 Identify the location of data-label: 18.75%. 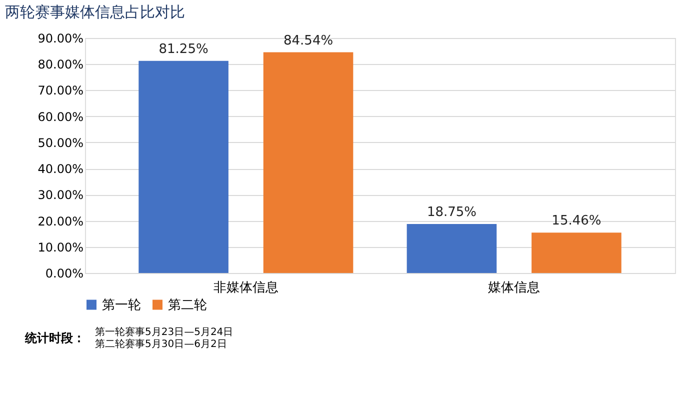
(451, 212).